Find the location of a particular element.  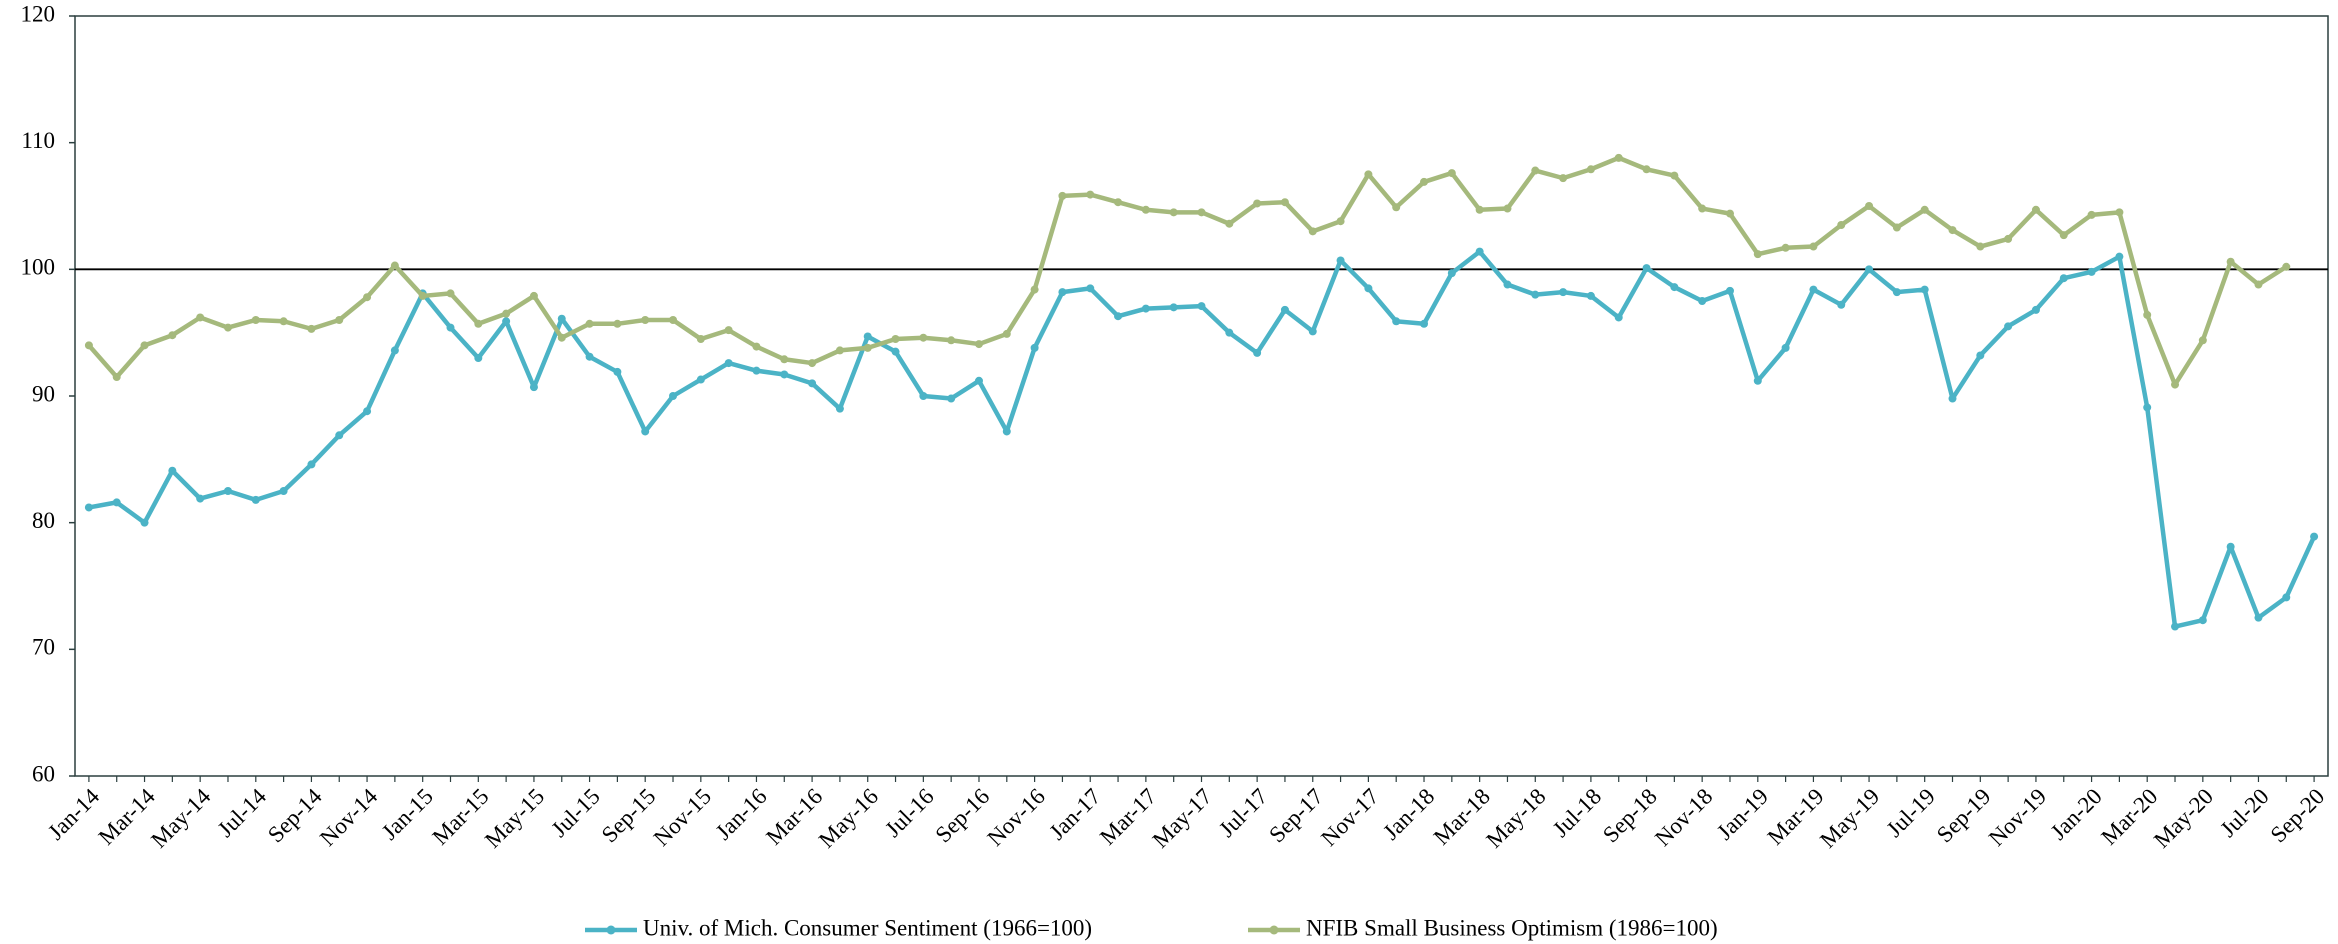

x-tick-label: Jan-18 is located at coordinates (1408, 814).